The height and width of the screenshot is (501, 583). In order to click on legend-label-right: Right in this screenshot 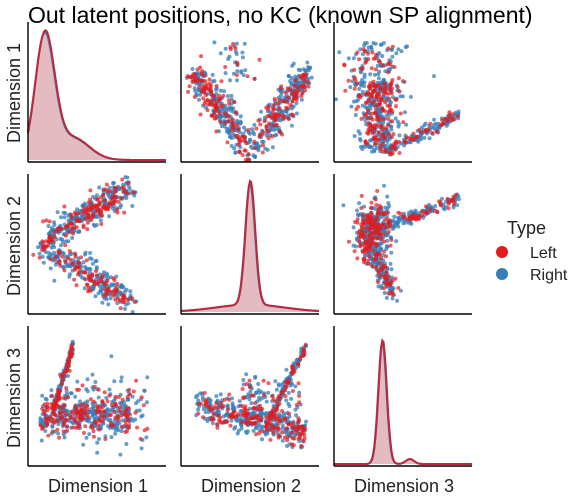, I will do `click(549, 275)`.